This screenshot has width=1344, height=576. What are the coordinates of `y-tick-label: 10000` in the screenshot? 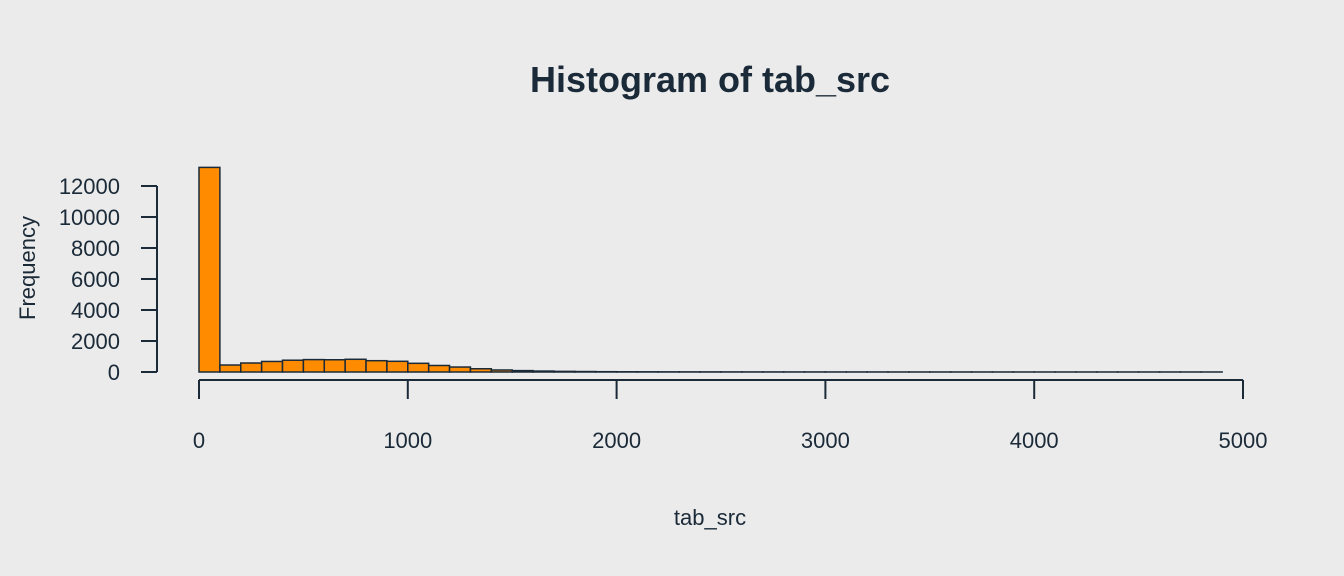 It's located at (89, 217).